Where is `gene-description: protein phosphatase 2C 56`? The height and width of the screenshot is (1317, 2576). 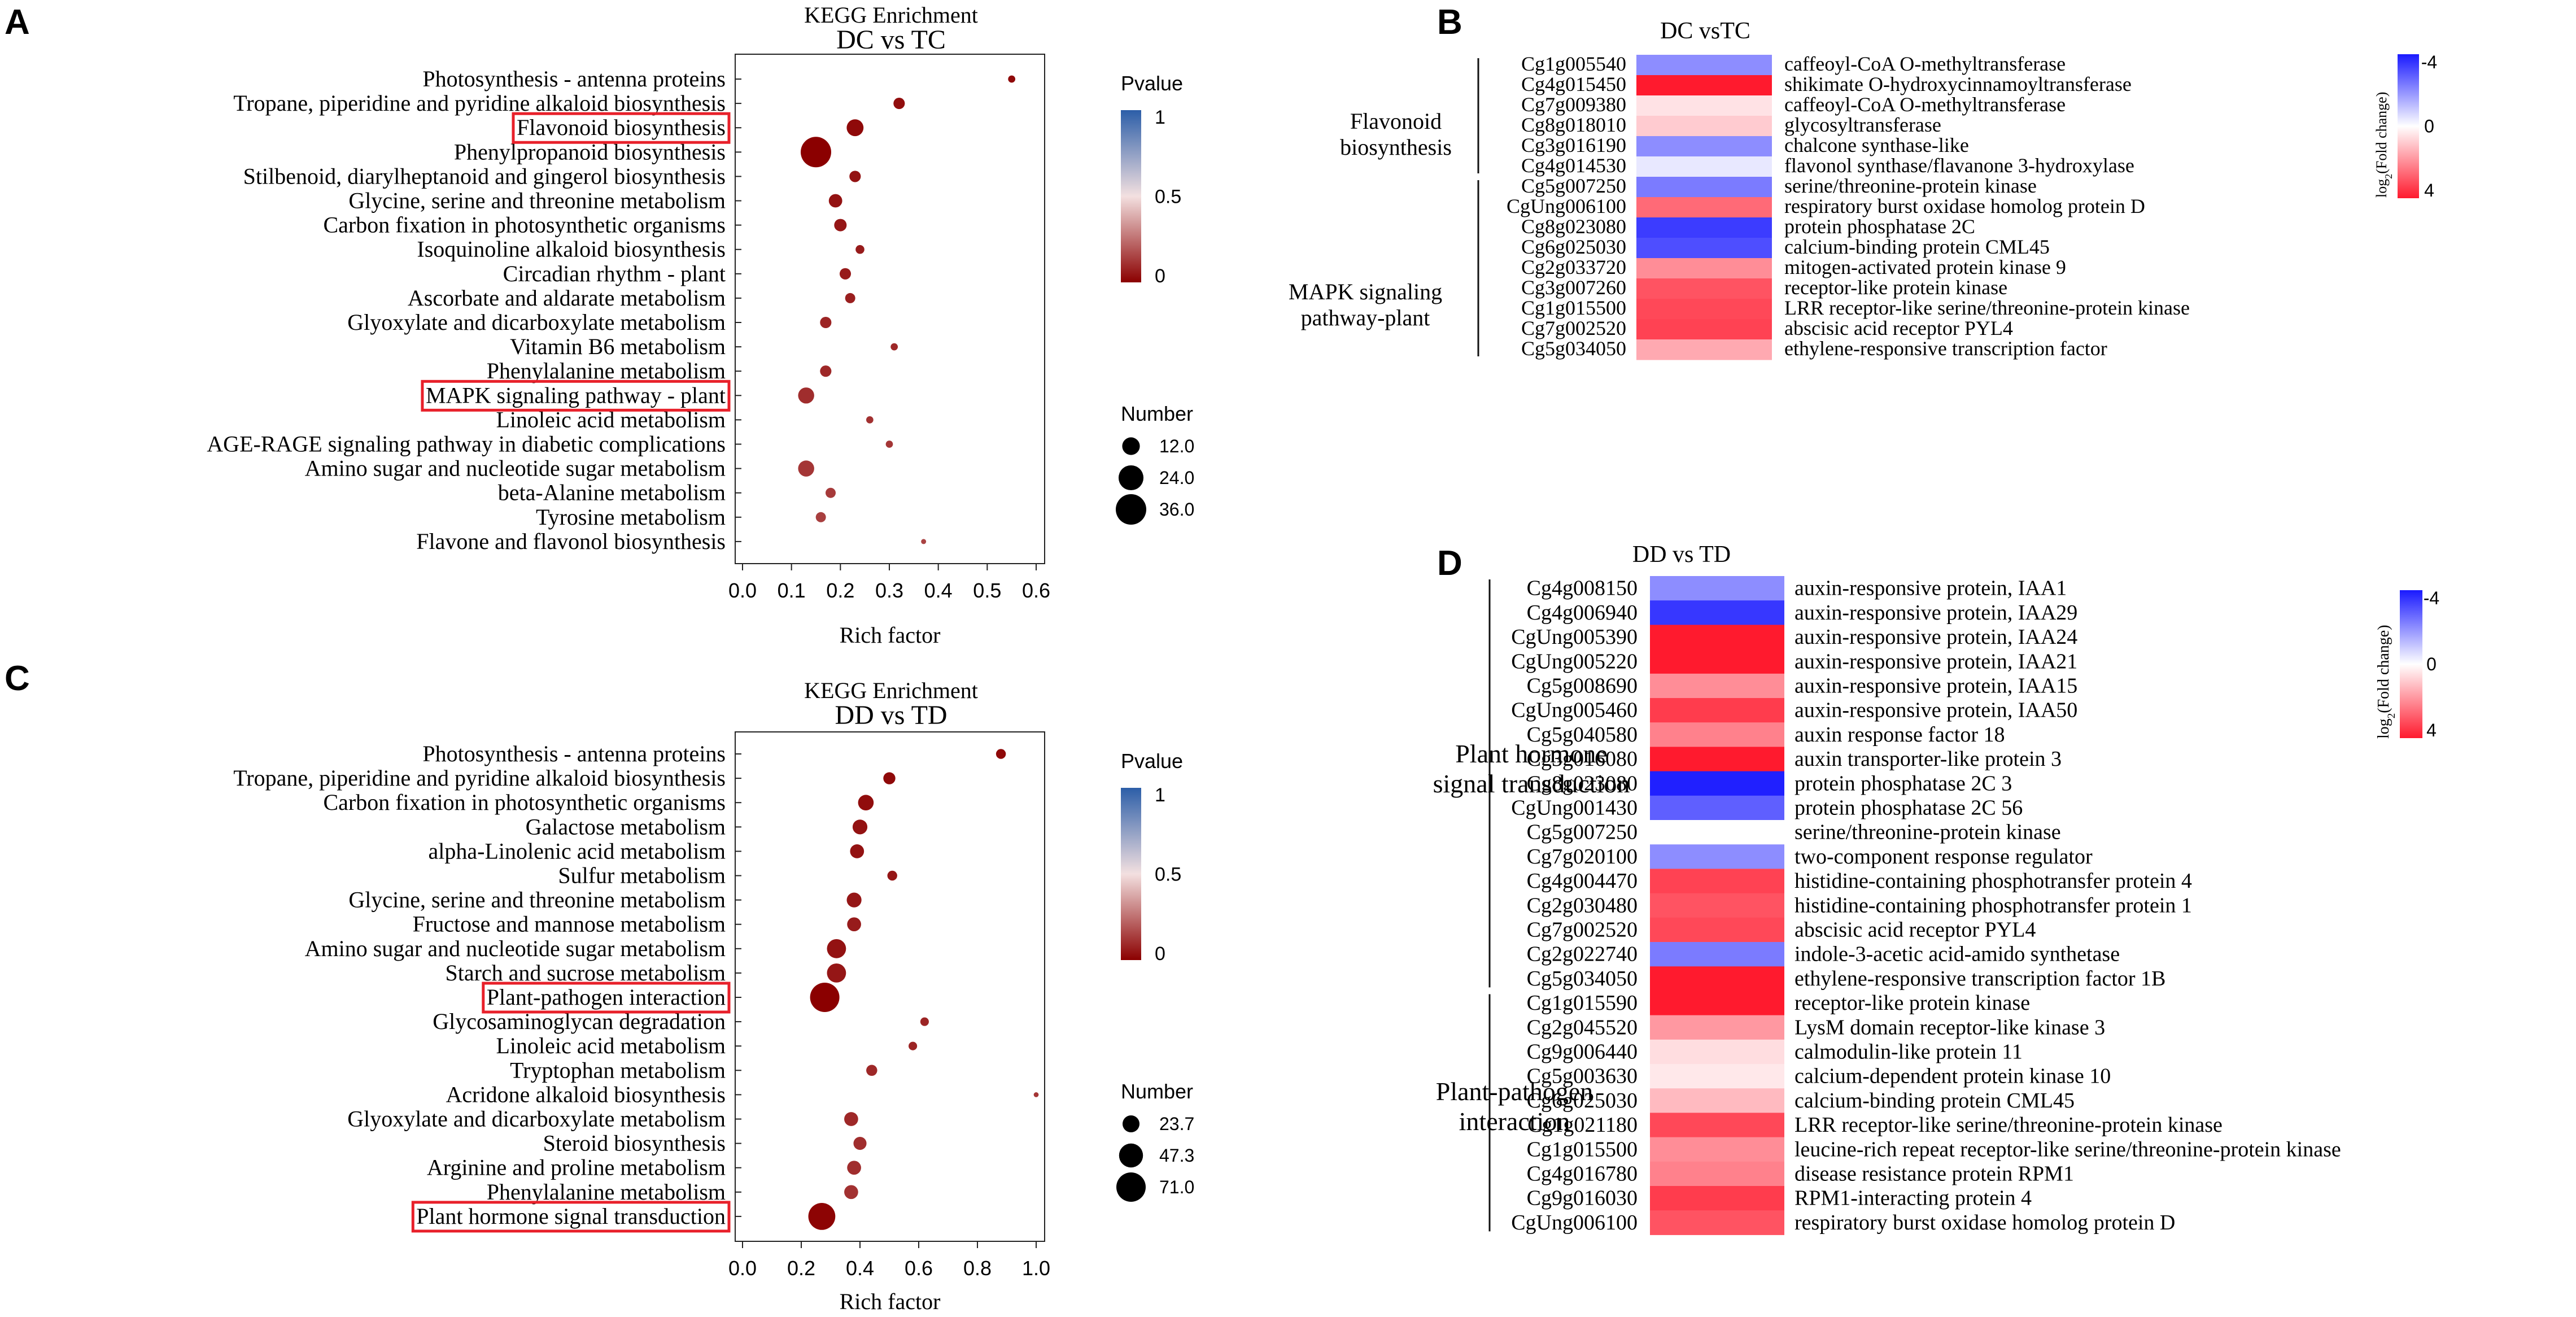 gene-description: protein phosphatase 2C 56 is located at coordinates (1909, 807).